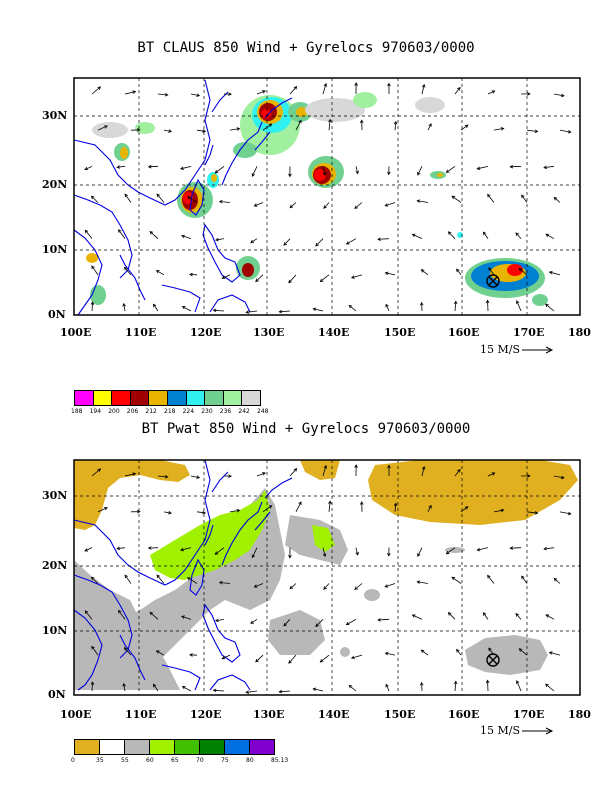  What do you see at coordinates (55, 495) in the screenshot?
I see `bottom-lat-label-30n: 30N` at bounding box center [55, 495].